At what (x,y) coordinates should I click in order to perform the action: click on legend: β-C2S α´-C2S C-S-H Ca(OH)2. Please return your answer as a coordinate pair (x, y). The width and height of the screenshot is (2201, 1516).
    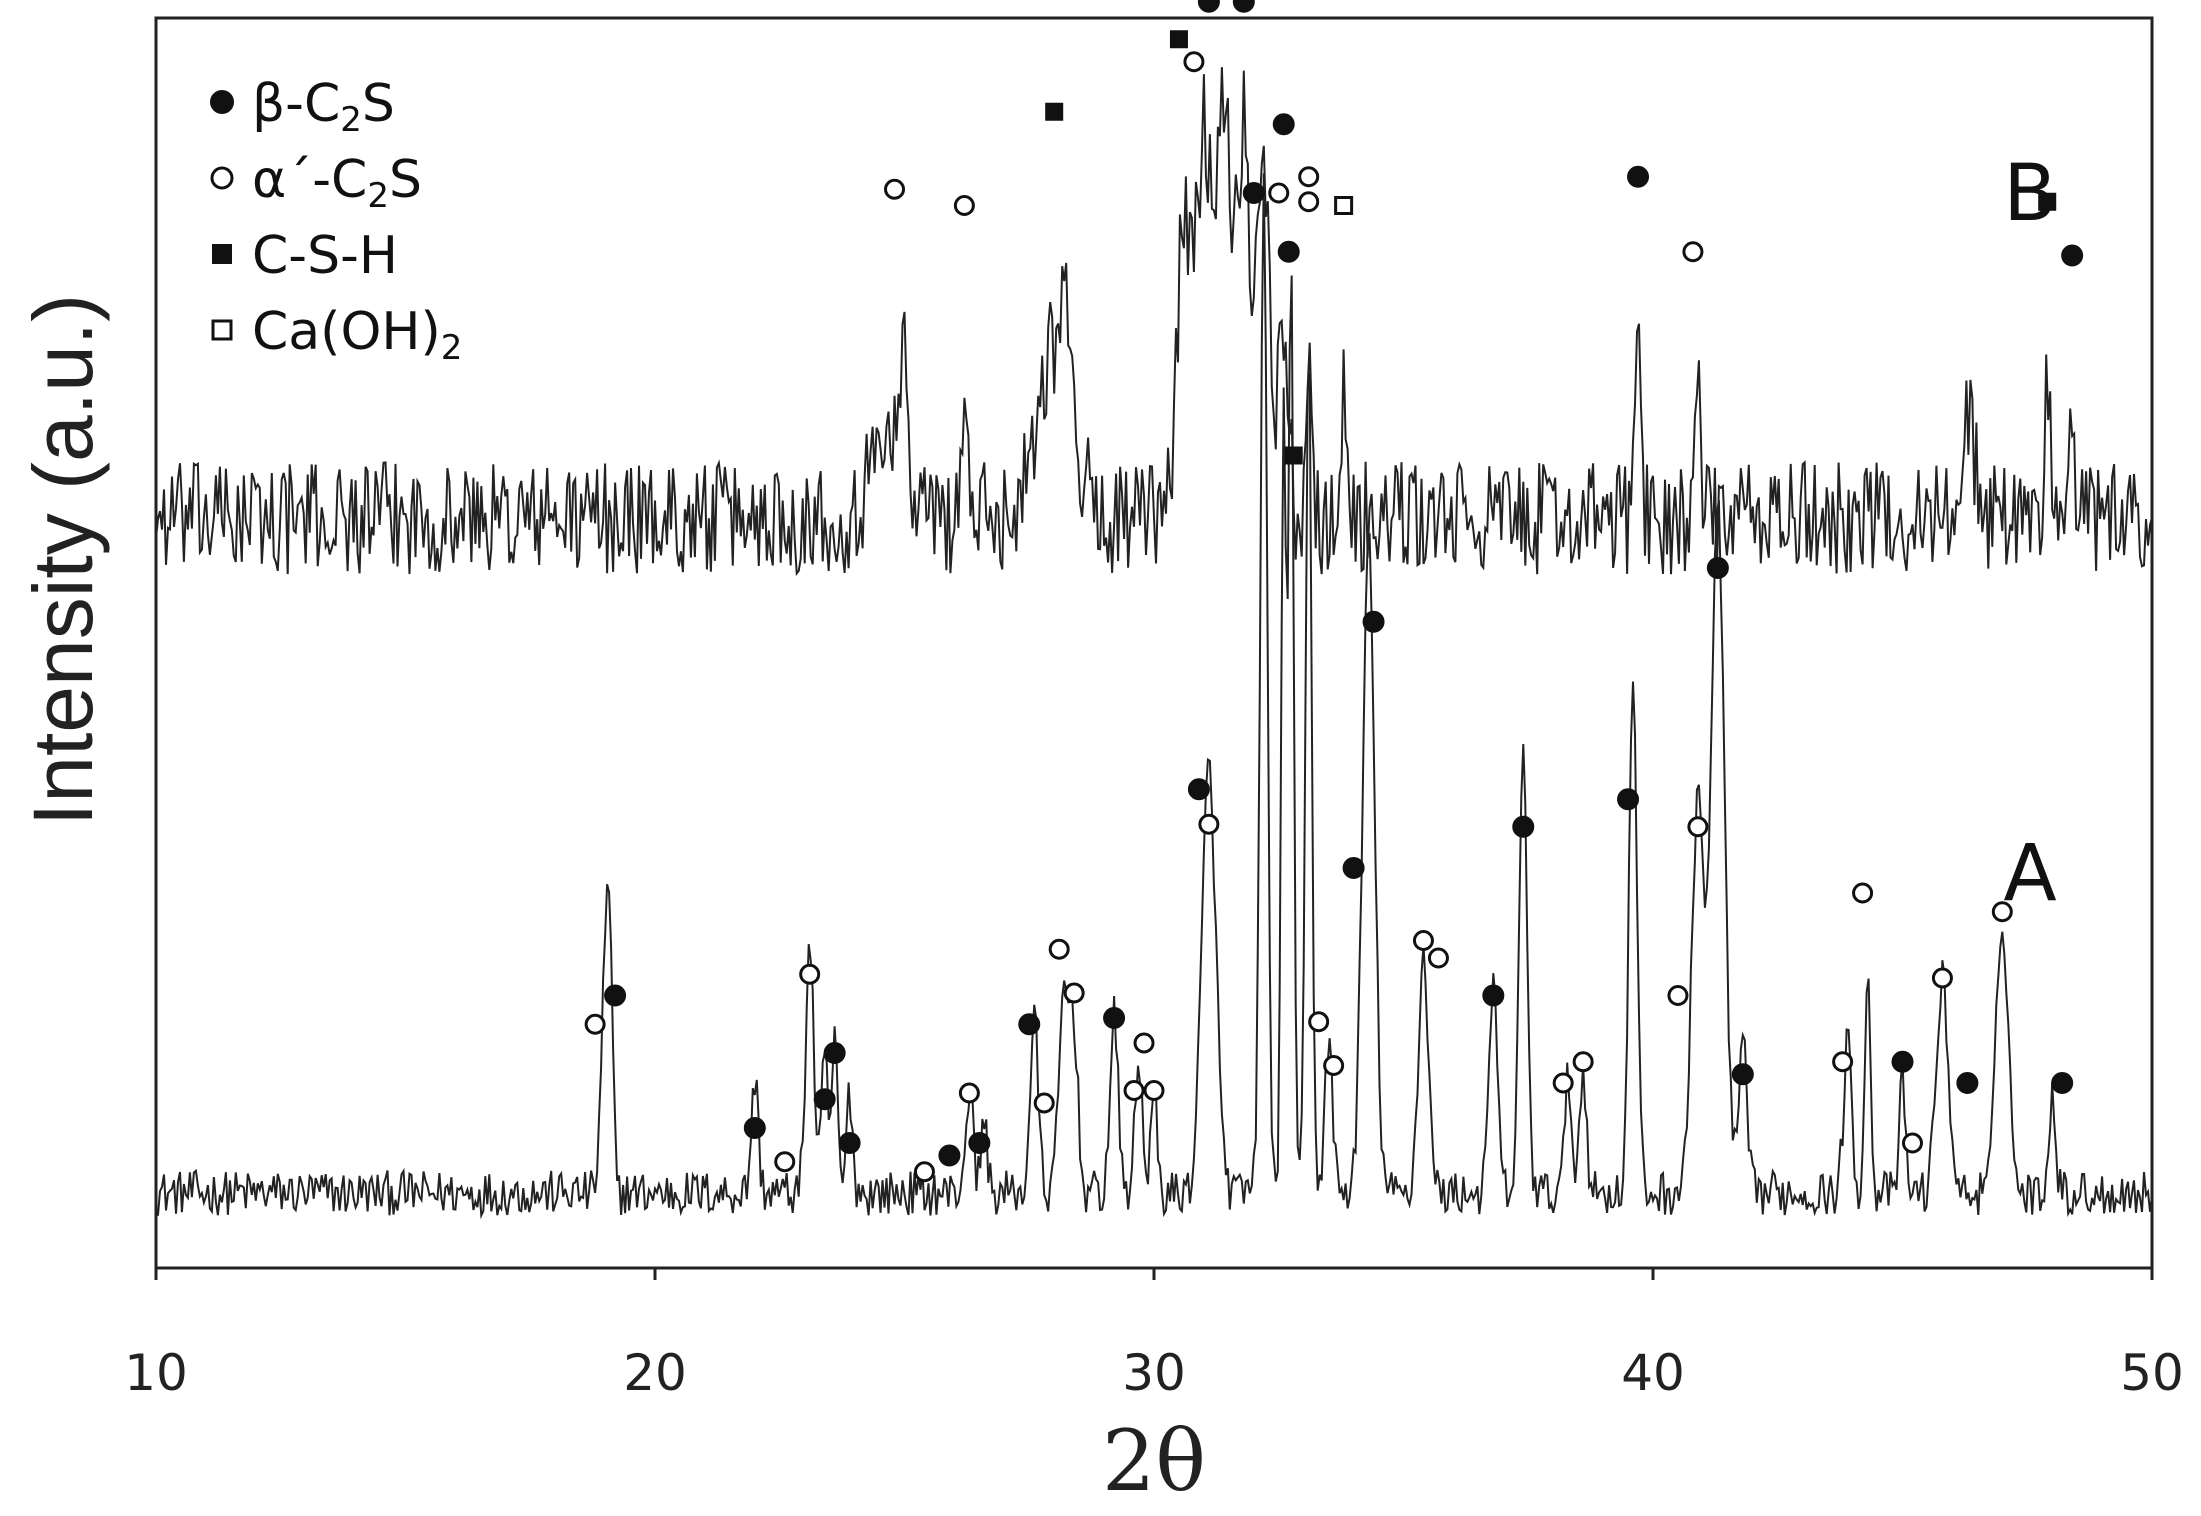
    Looking at the image, I should click on (336, 221).